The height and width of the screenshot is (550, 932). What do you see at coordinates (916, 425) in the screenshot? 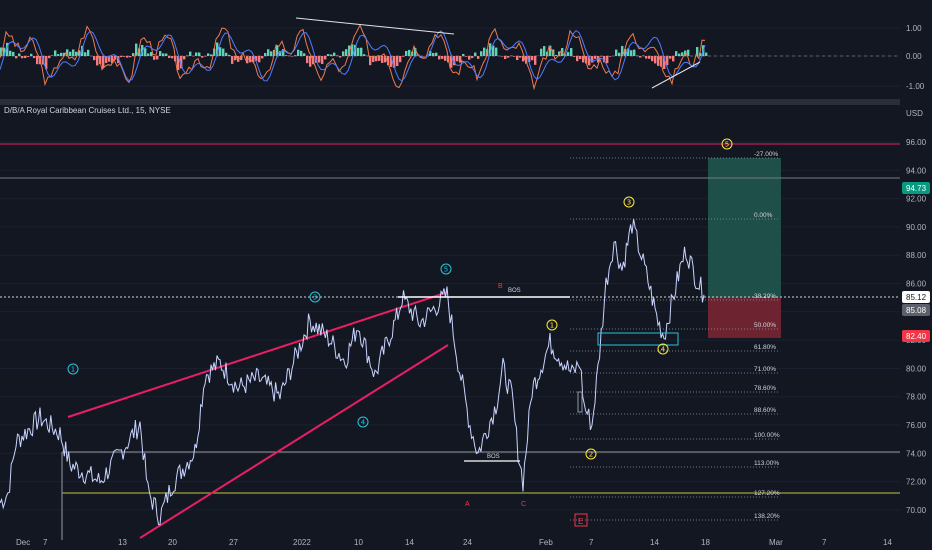
I see `price-tick-label: 76.00` at bounding box center [916, 425].